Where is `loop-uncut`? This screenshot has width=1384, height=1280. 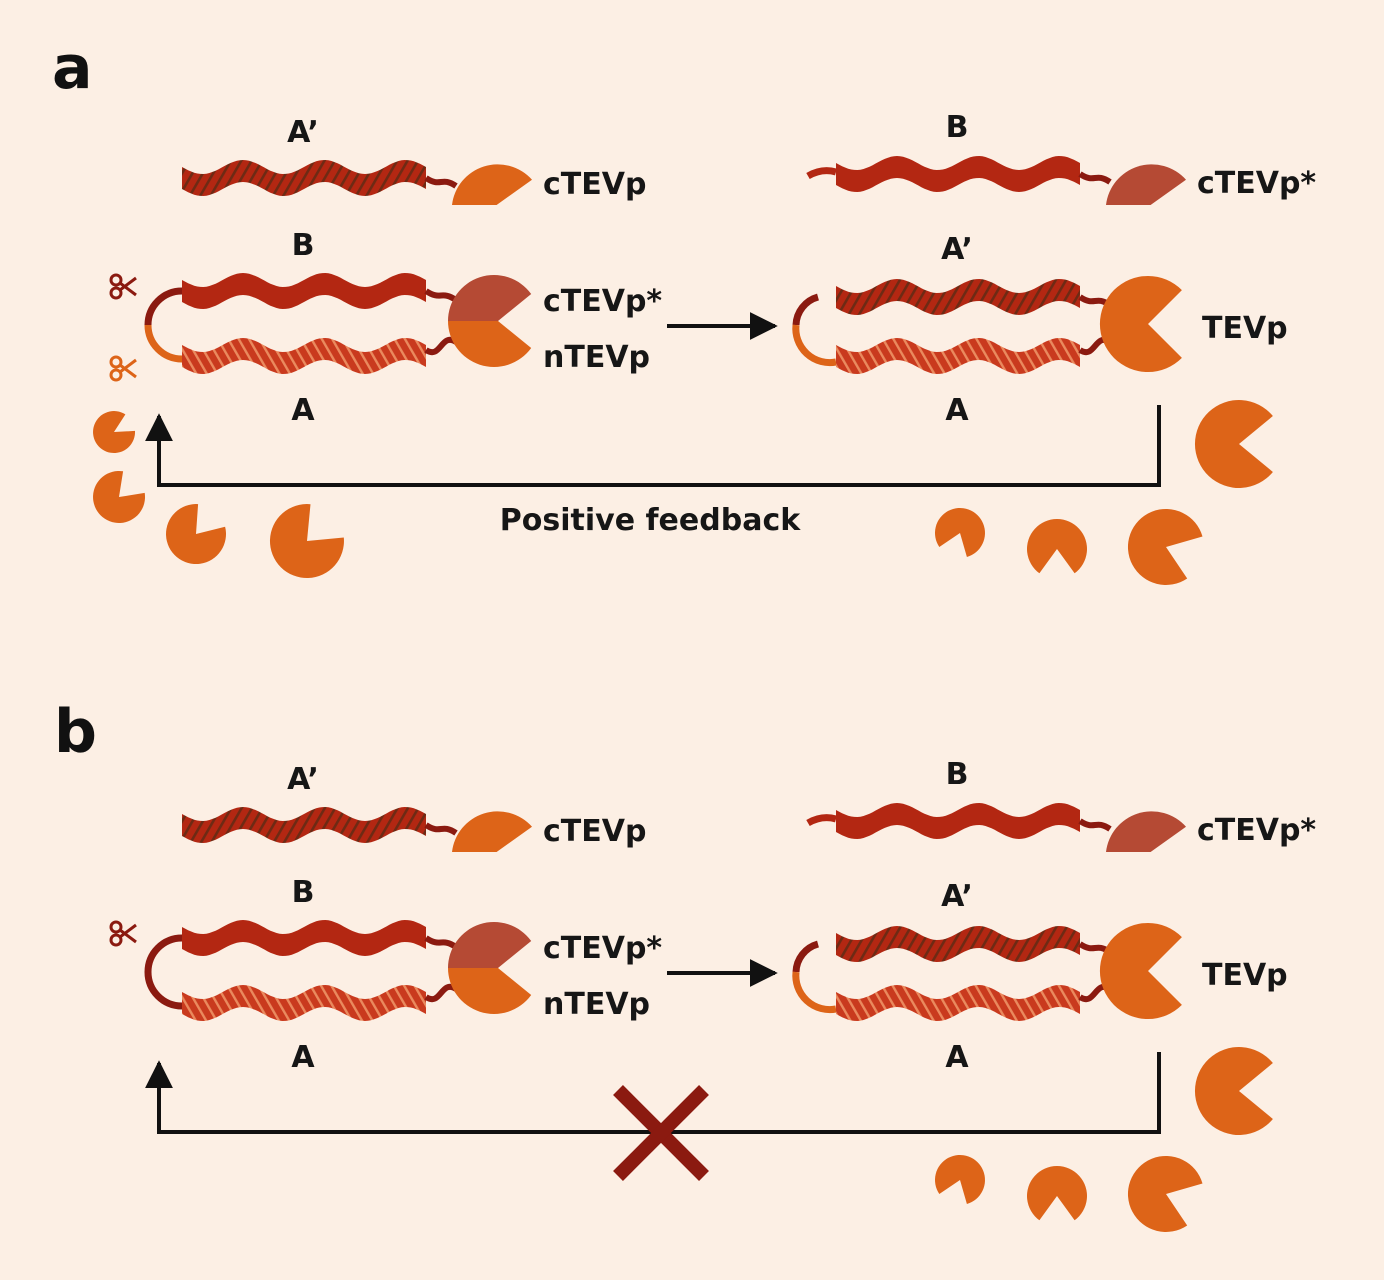 loop-uncut is located at coordinates (163, 972).